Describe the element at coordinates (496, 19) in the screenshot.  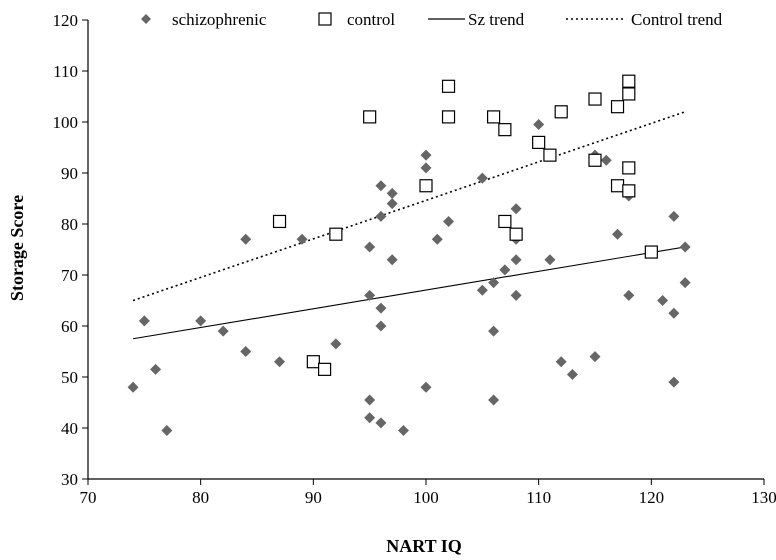
I see `legend-label-sz-trend: Sz trend` at that location.